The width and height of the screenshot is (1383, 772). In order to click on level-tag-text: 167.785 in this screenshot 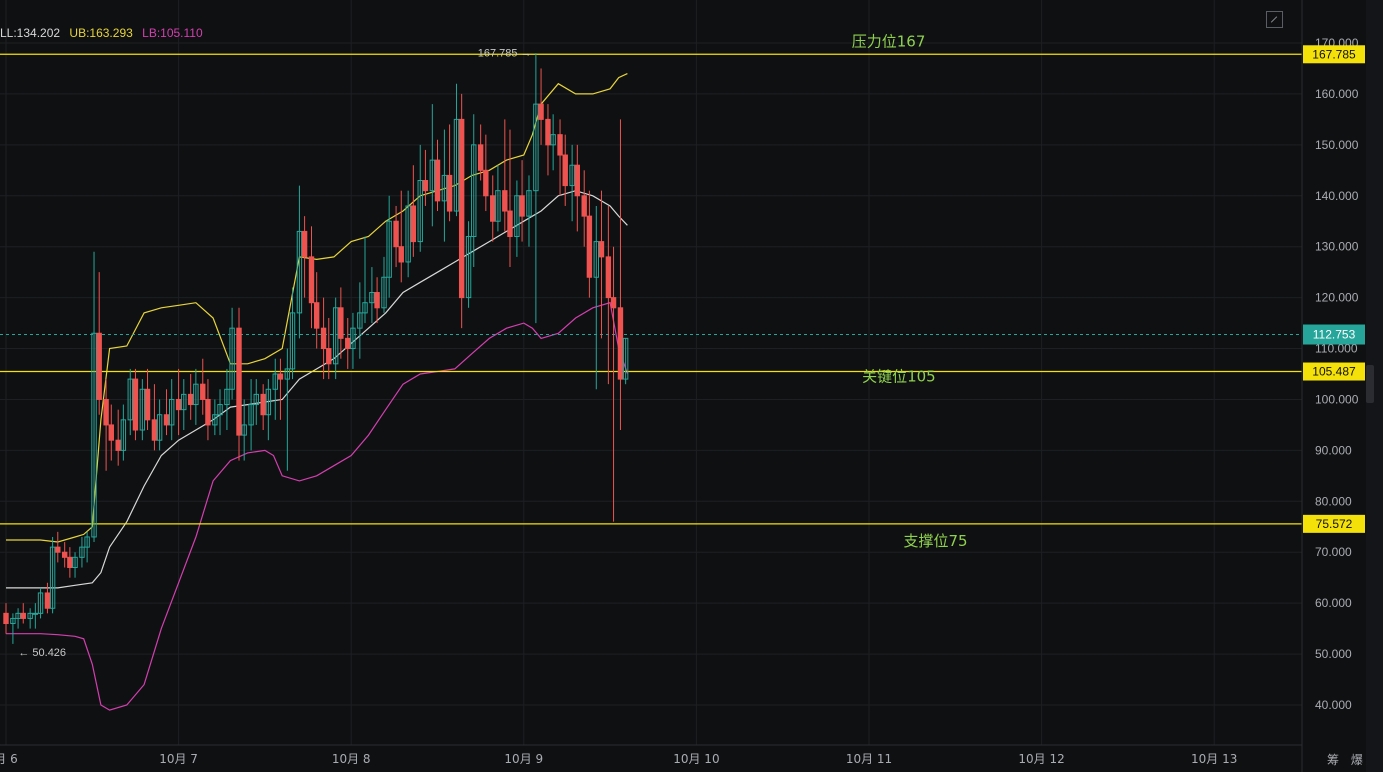, I will do `click(1334, 54)`.